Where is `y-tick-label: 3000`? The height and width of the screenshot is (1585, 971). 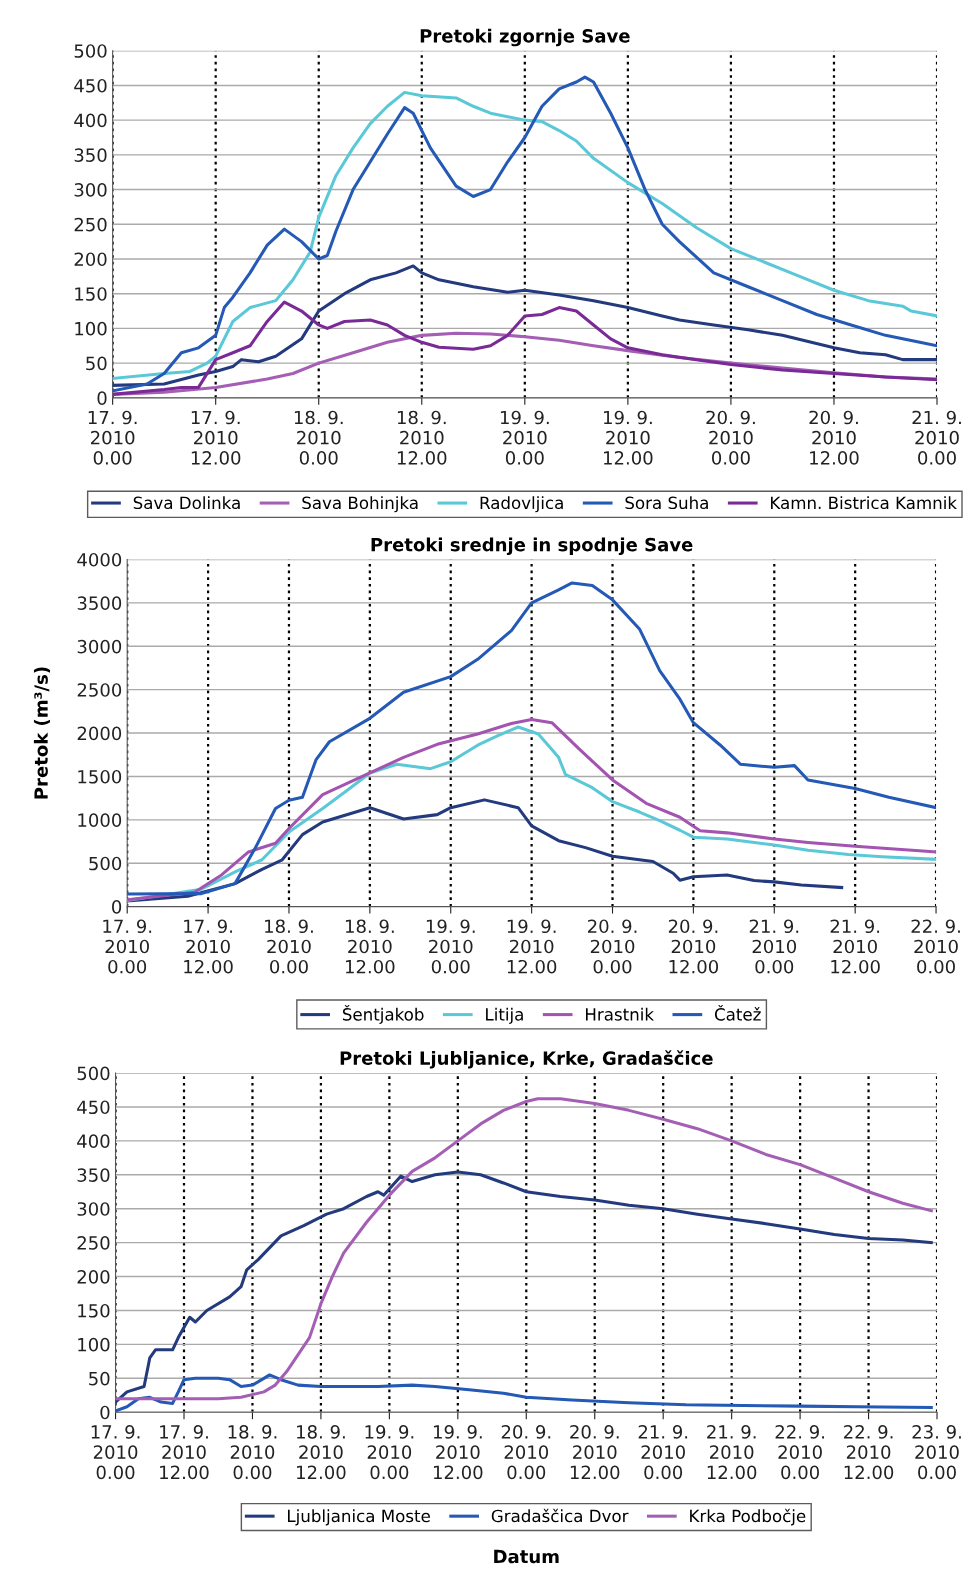 y-tick-label: 3000 is located at coordinates (99, 646).